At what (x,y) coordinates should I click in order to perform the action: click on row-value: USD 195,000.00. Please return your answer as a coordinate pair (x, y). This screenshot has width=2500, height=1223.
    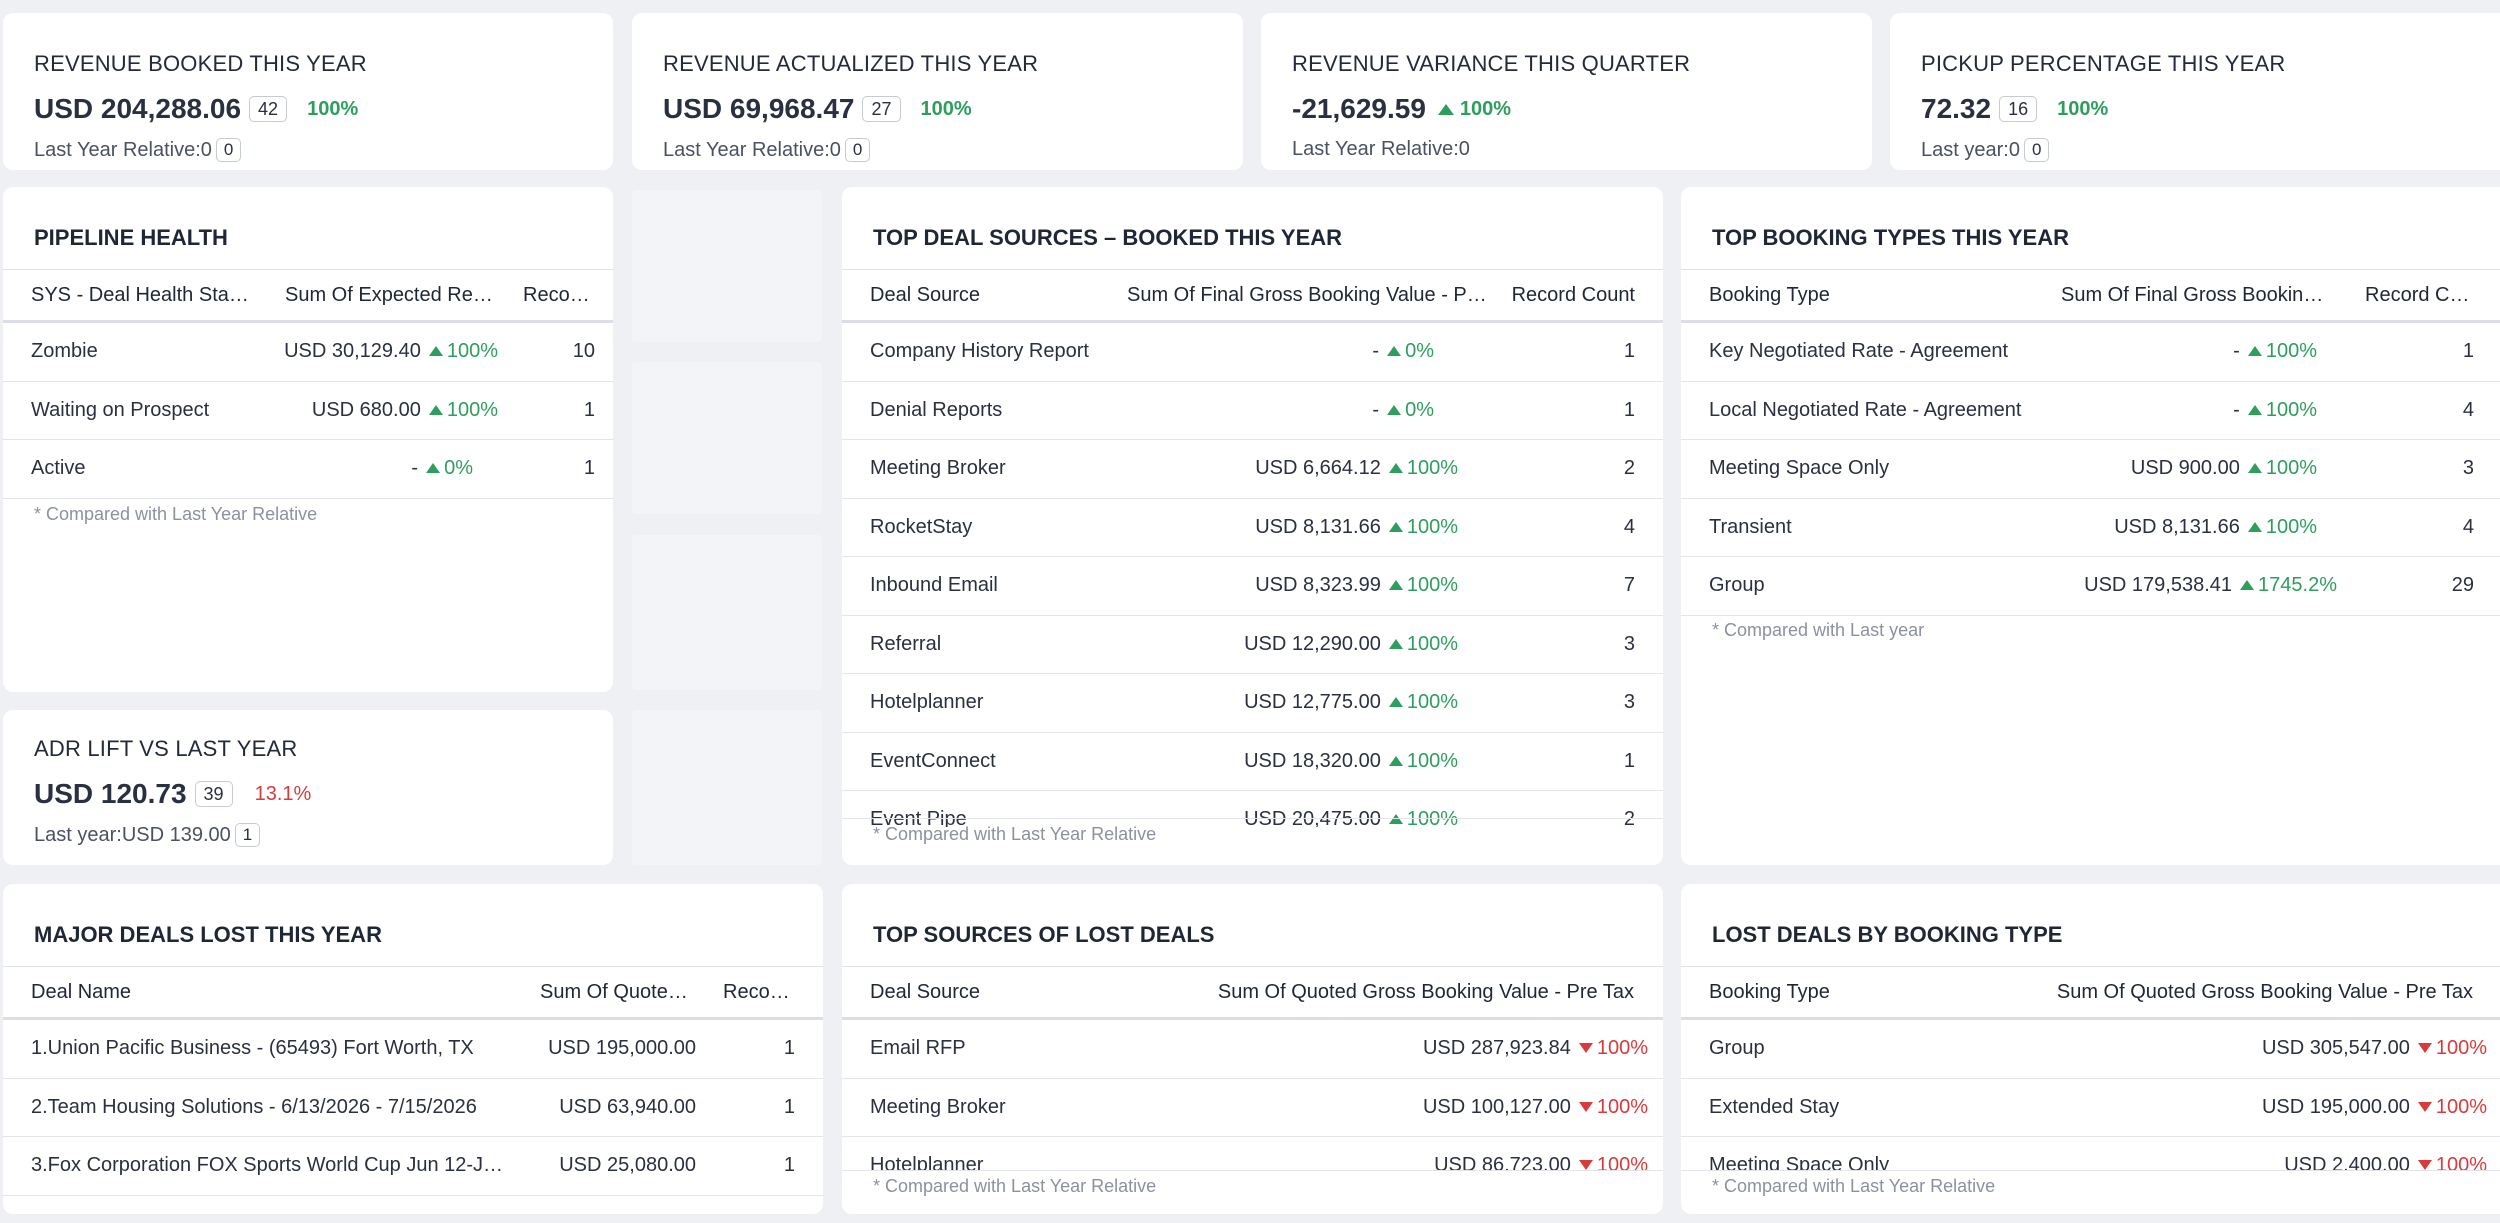
    Looking at the image, I should click on (622, 1048).